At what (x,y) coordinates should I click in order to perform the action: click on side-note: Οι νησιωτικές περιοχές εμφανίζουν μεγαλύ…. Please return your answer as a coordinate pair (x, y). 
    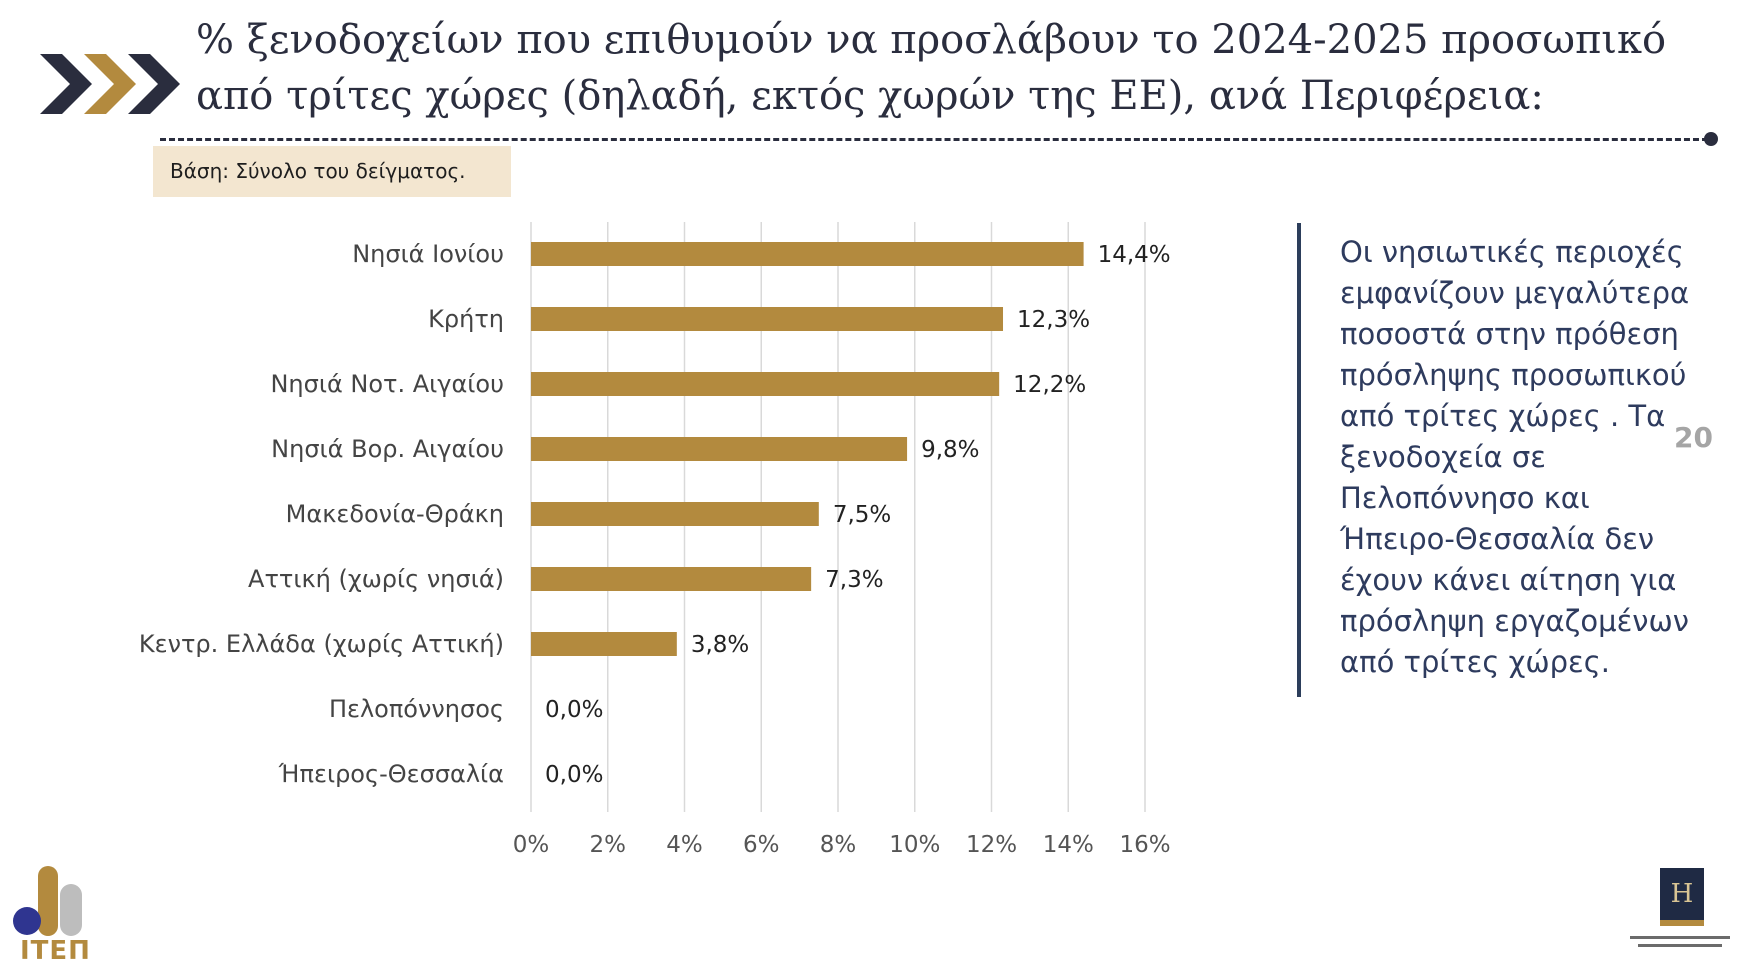
    Looking at the image, I should click on (1515, 457).